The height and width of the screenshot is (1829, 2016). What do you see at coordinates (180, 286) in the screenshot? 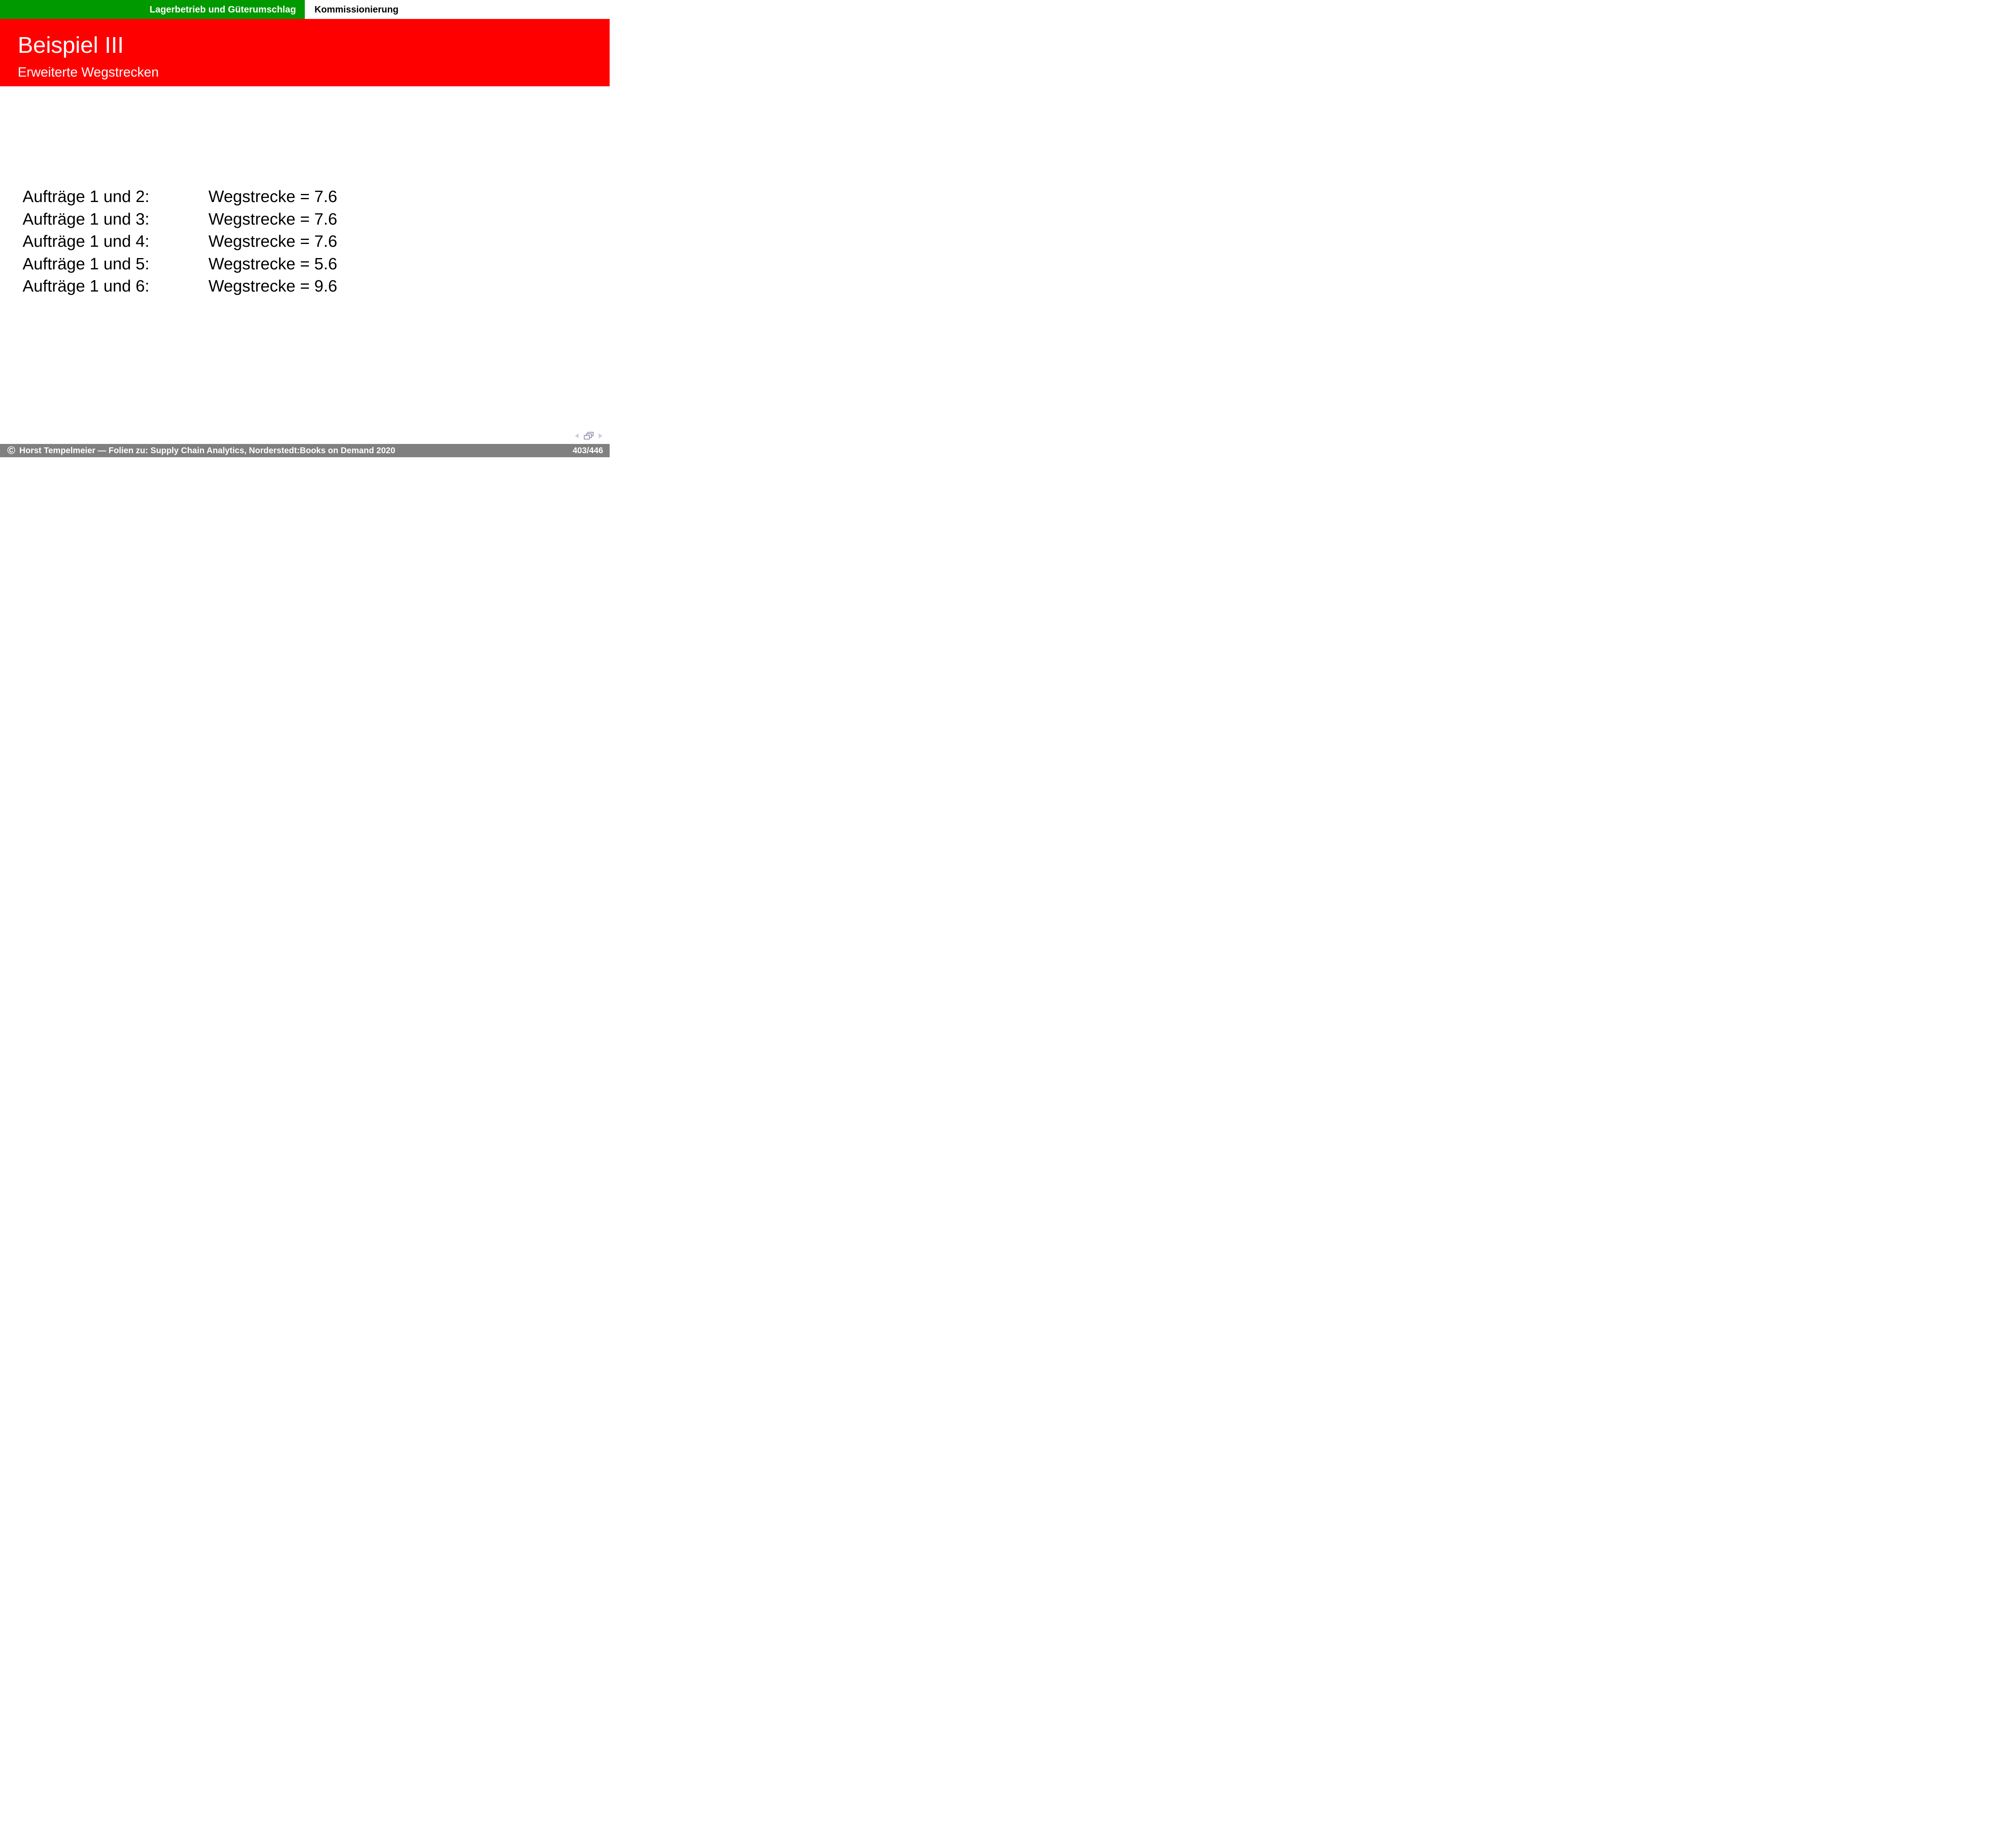
I see `distance-row: Aufträge 1 und 6: Wegstrecke = 9.6` at bounding box center [180, 286].